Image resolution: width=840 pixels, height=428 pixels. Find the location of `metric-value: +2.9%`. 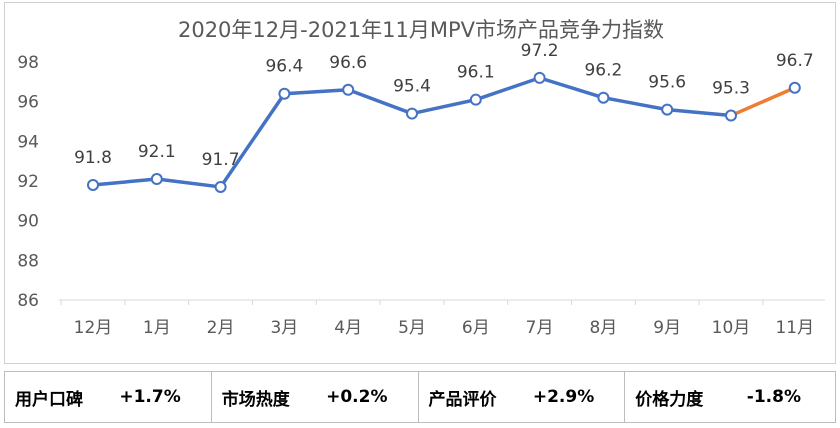

metric-value: +2.9% is located at coordinates (563, 397).